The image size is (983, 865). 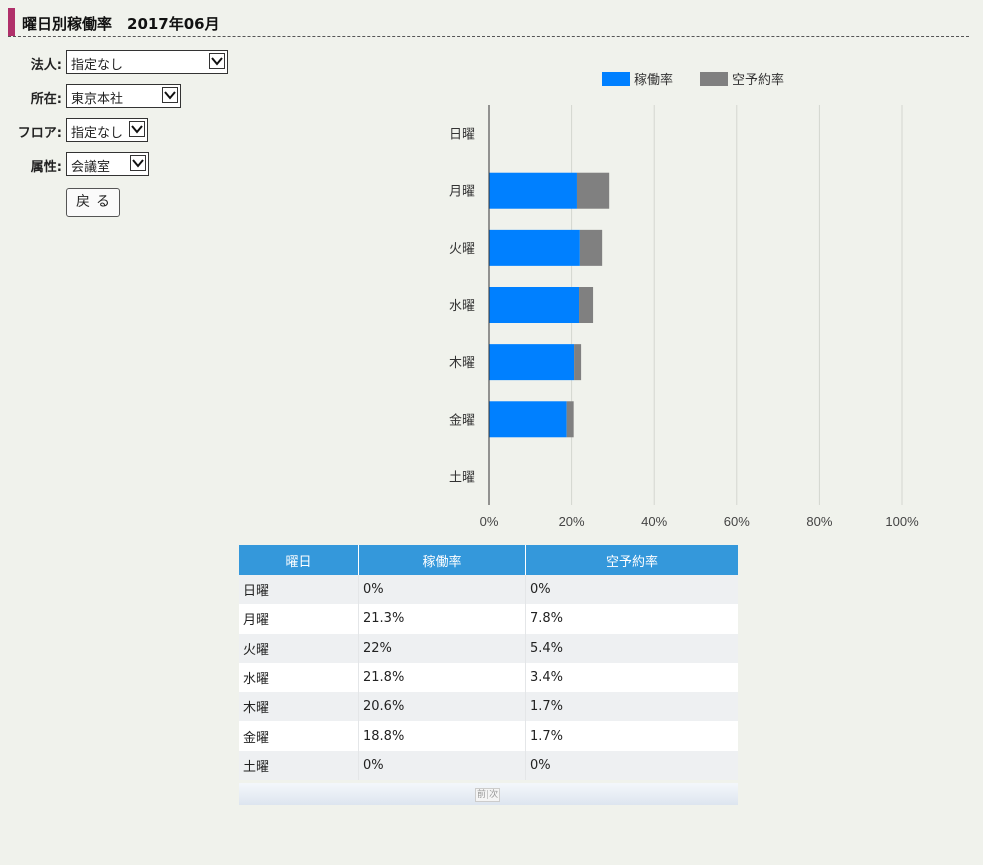 I want to click on filter-label-corporation: 法人:, so click(x=46, y=65).